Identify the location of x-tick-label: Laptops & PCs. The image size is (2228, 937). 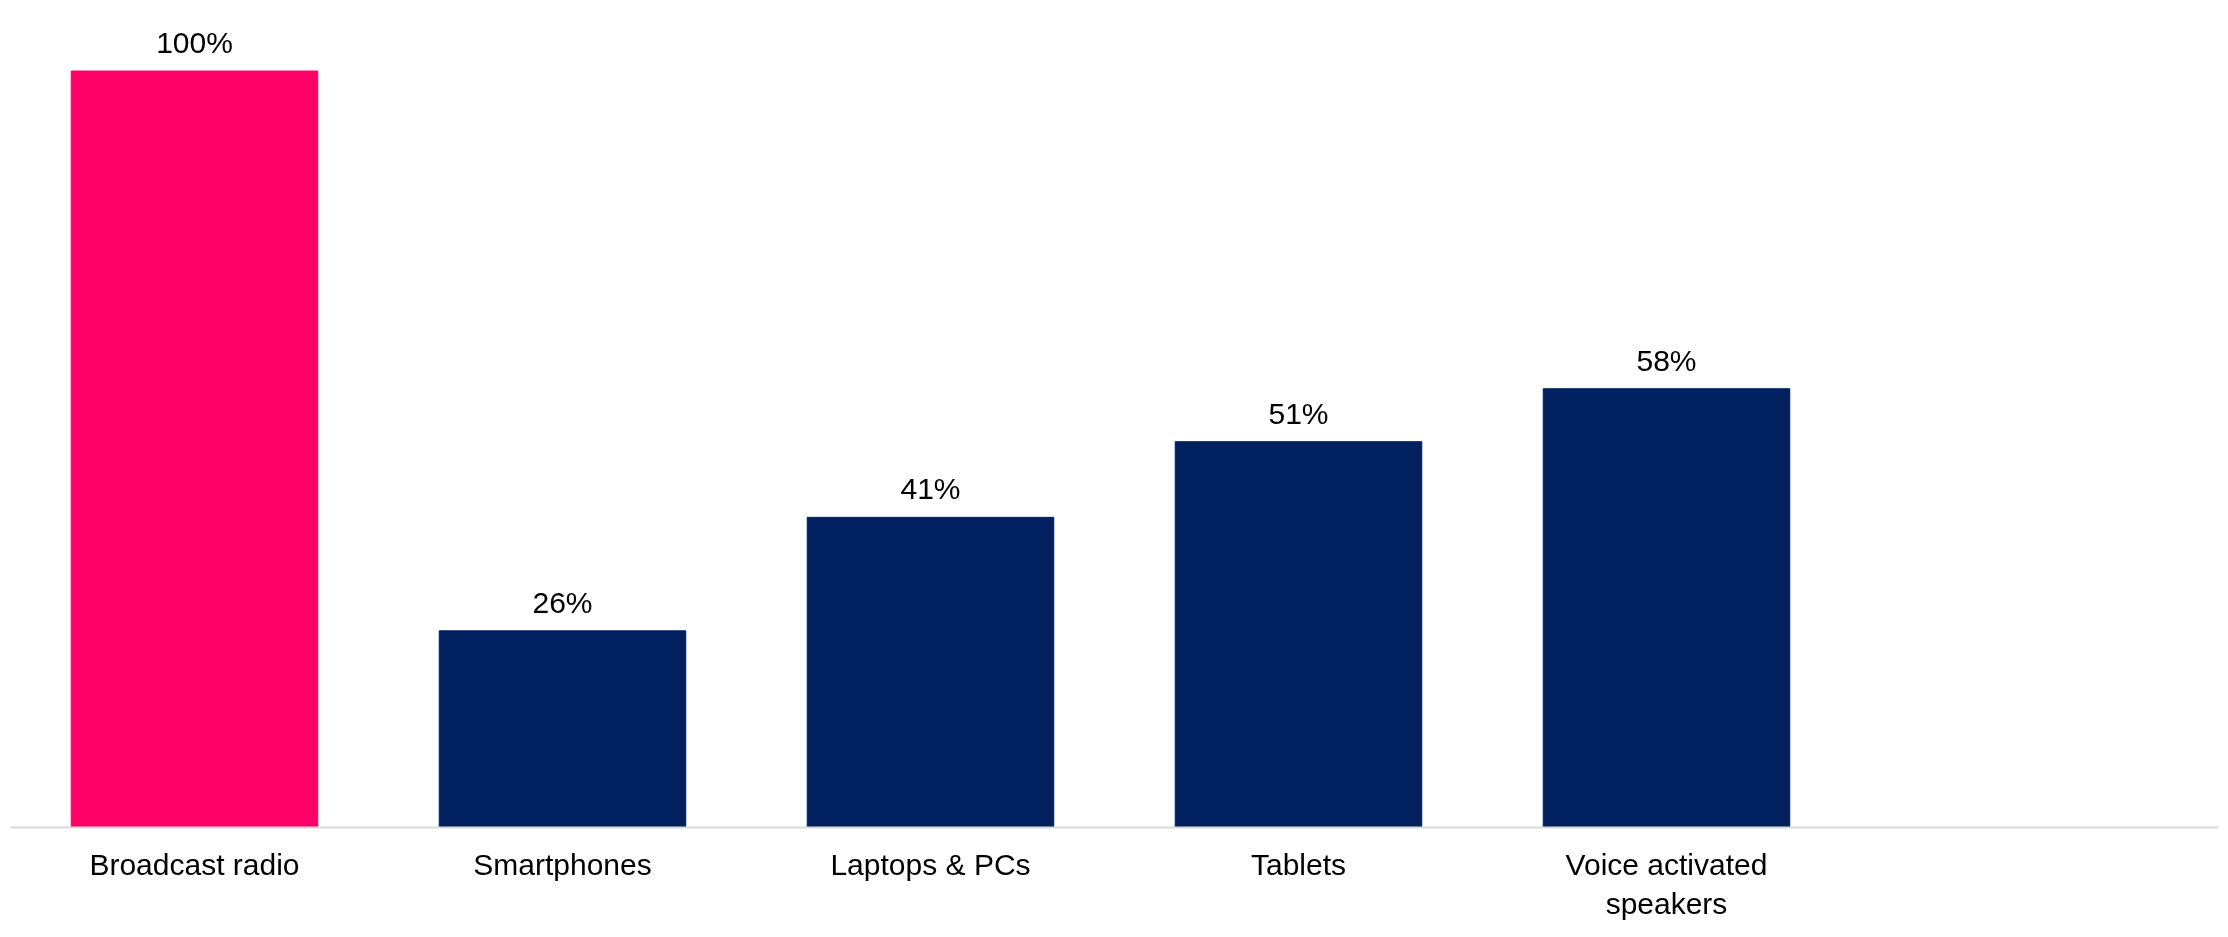
(930, 864).